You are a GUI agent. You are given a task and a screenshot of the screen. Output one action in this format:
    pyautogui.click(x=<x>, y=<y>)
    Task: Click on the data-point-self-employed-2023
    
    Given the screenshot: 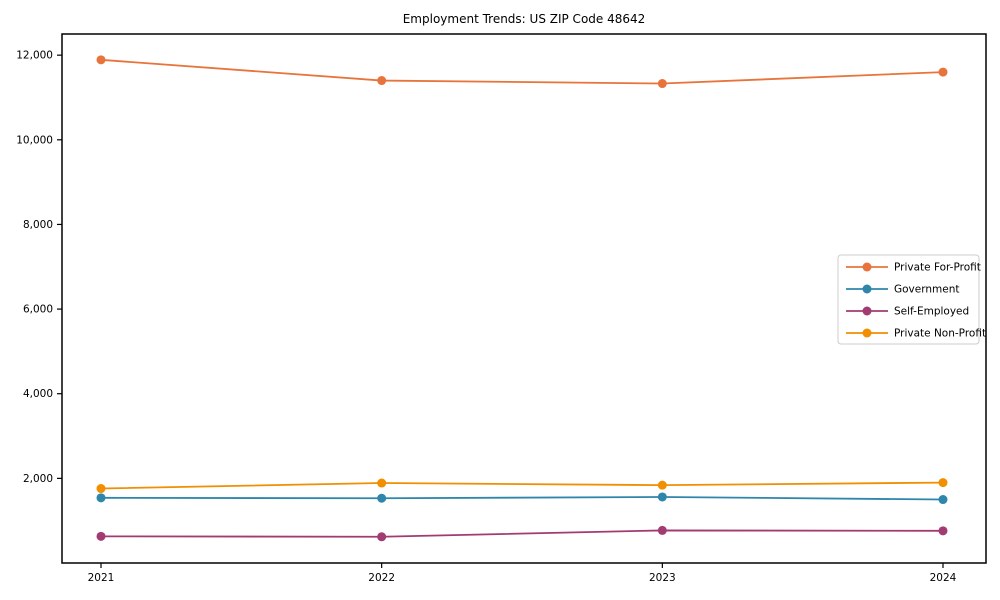 What is the action you would take?
    pyautogui.click(x=662, y=530)
    